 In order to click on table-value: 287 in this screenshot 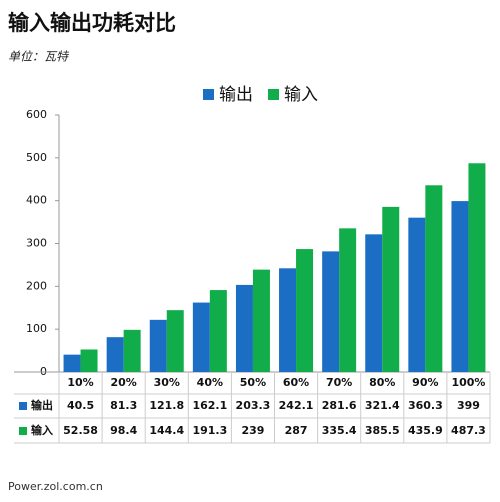, I will do `click(296, 430)`.